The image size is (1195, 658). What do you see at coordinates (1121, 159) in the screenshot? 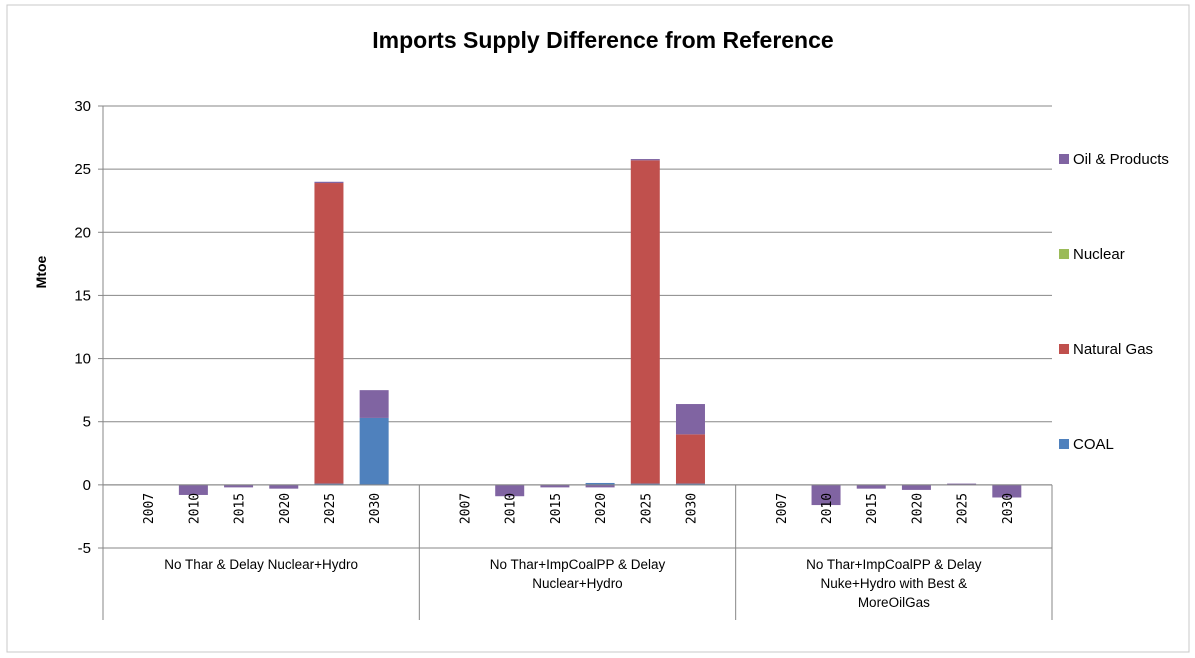
I see `legend-label: Oil & Products` at bounding box center [1121, 159].